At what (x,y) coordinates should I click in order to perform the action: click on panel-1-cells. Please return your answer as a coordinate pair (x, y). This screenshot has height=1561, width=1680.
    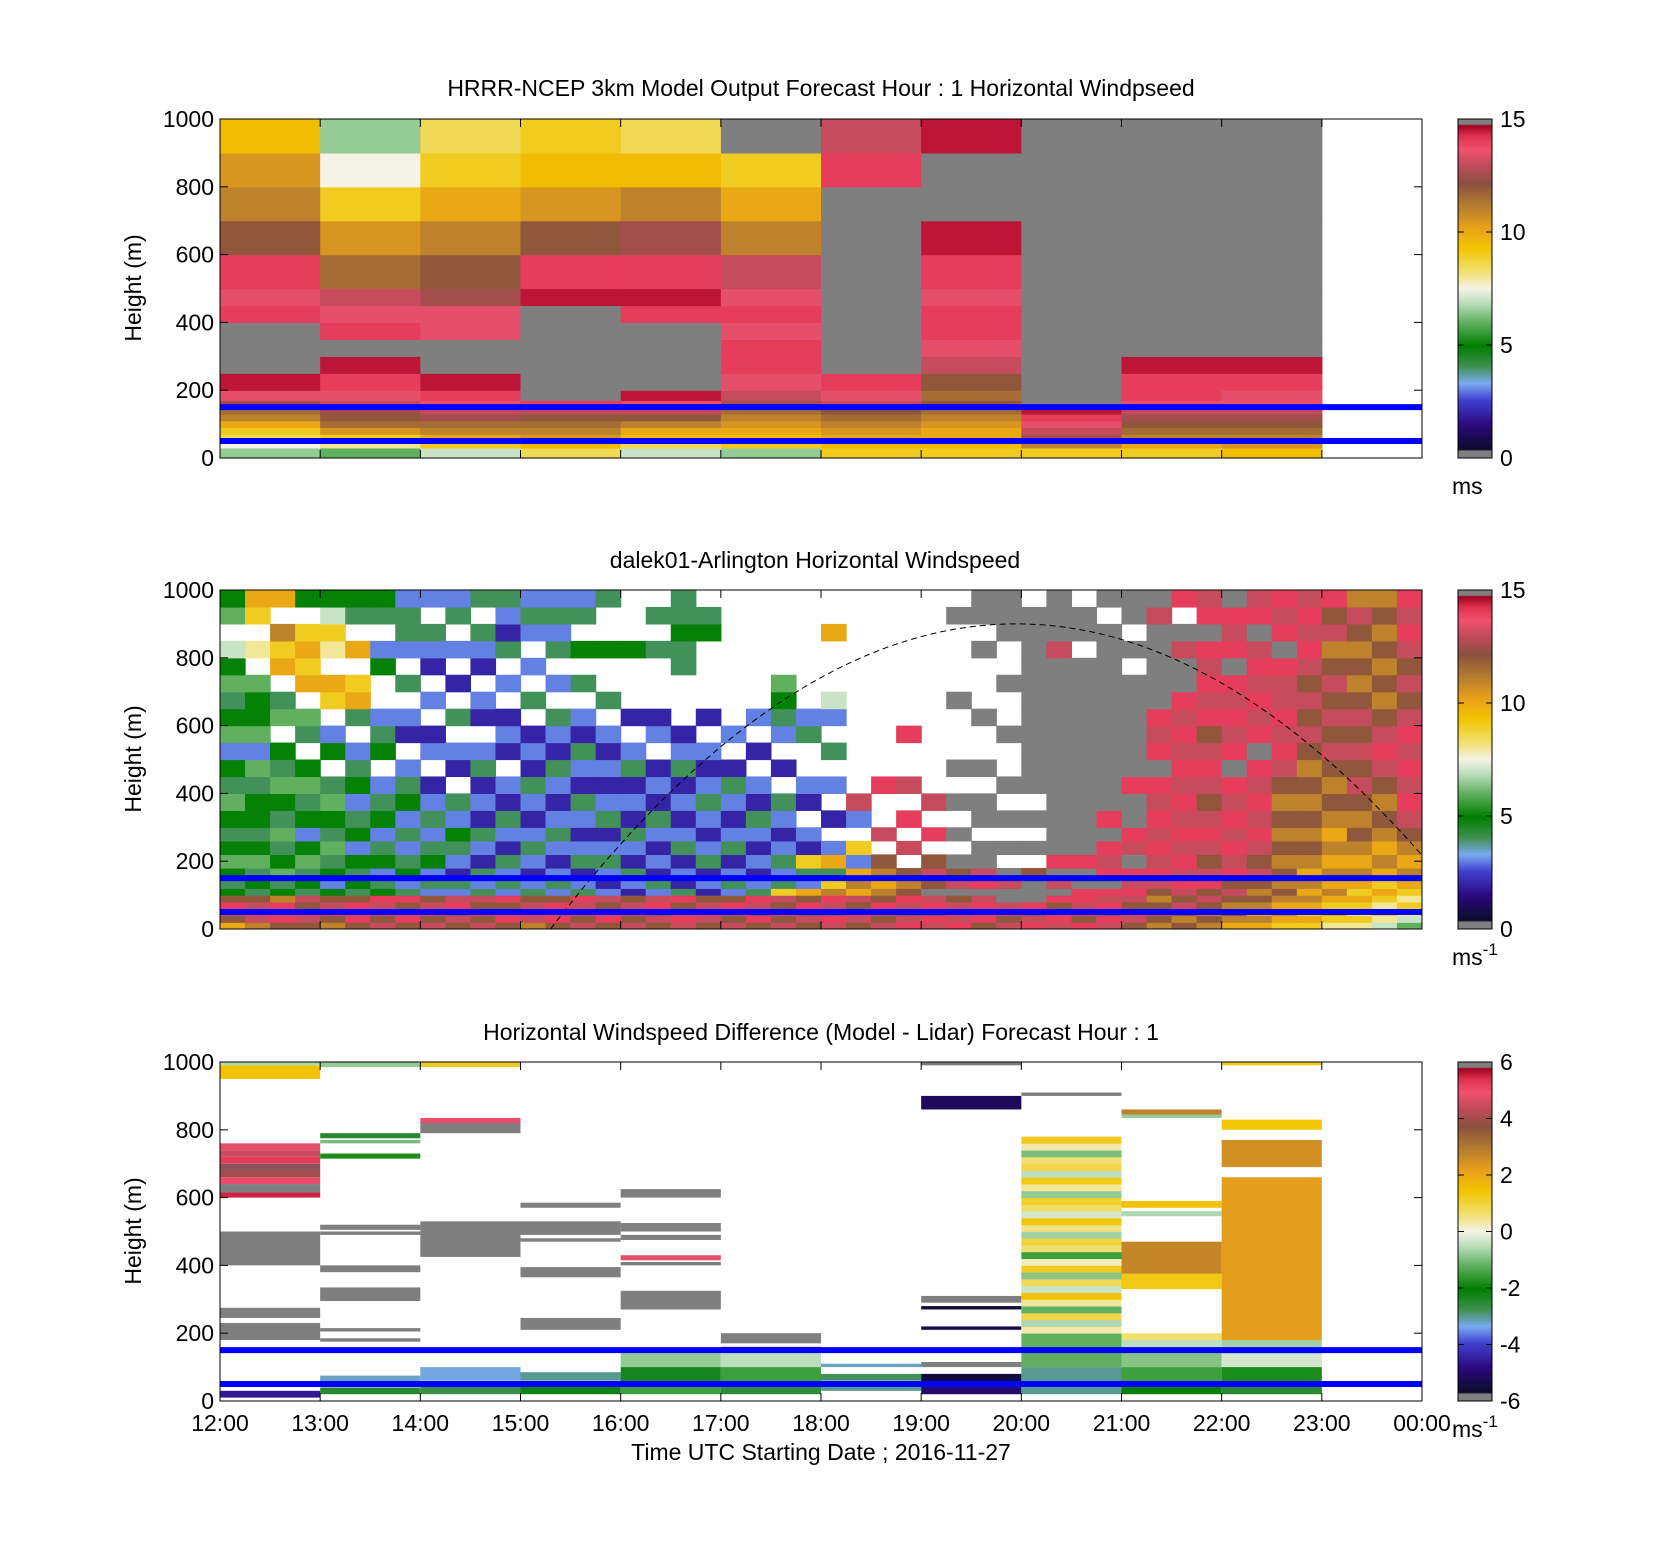
    Looking at the image, I should click on (771, 288).